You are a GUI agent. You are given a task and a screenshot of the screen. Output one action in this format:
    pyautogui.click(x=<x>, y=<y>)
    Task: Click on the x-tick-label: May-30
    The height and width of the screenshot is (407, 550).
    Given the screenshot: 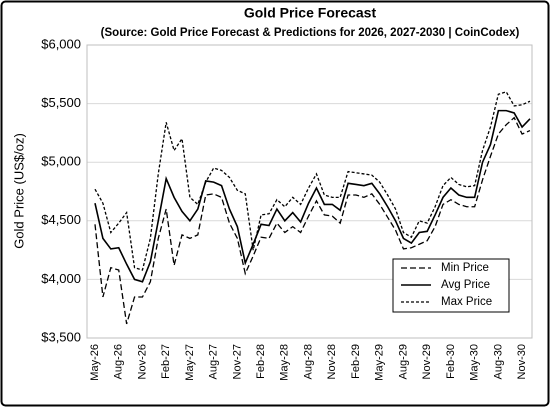 What is the action you would take?
    pyautogui.click(x=475, y=362)
    